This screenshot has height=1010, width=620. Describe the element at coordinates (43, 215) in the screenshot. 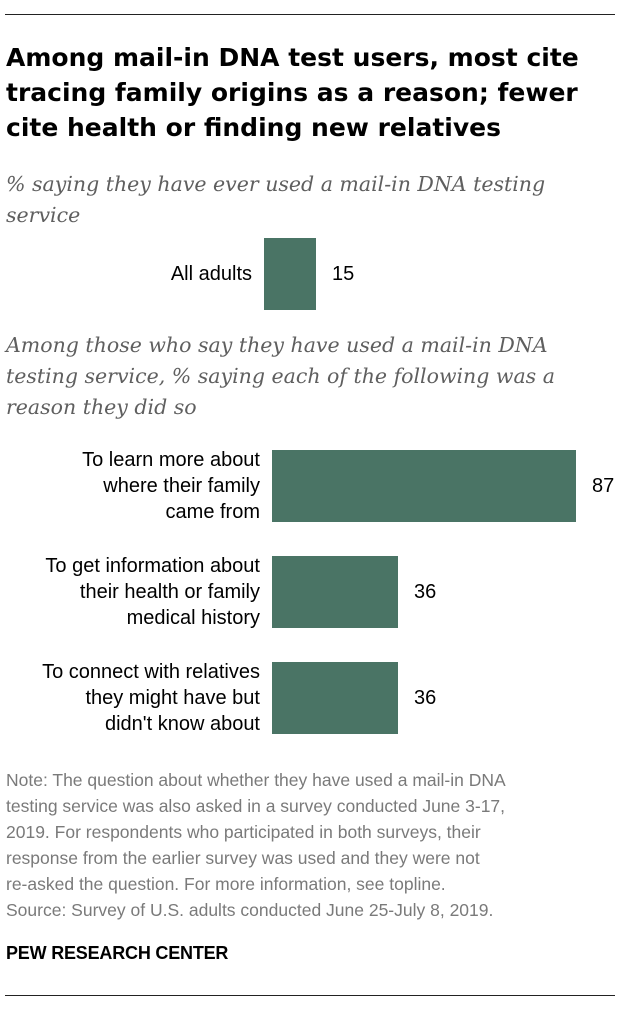

I see `subtitle-line: service` at that location.